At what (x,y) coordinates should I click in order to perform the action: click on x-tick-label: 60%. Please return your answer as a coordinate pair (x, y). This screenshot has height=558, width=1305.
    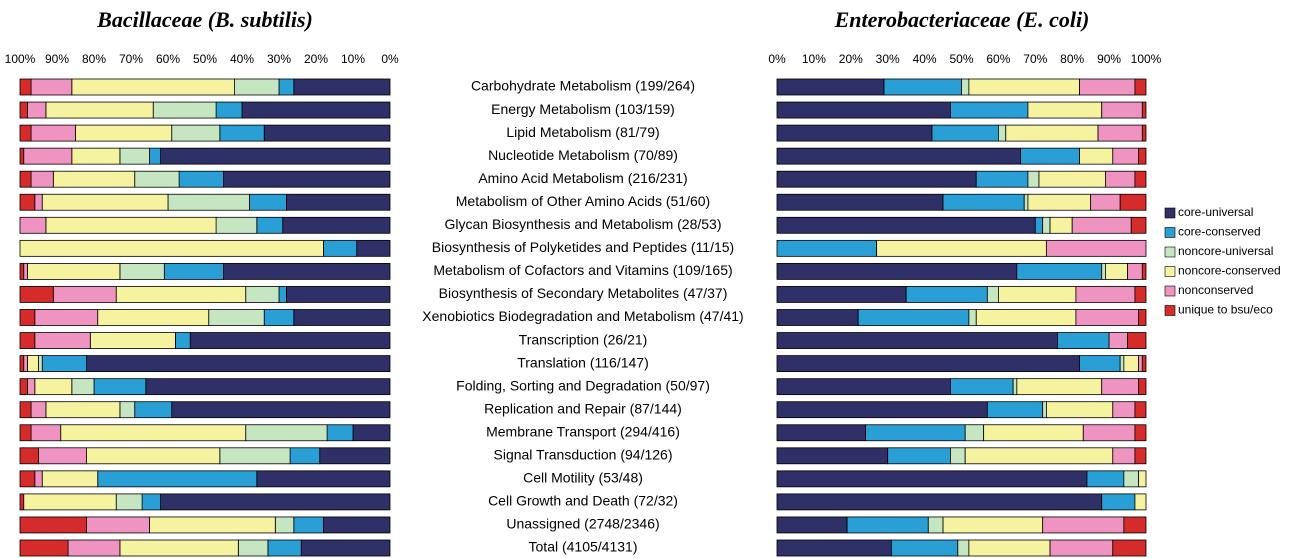
    Looking at the image, I should click on (998, 59).